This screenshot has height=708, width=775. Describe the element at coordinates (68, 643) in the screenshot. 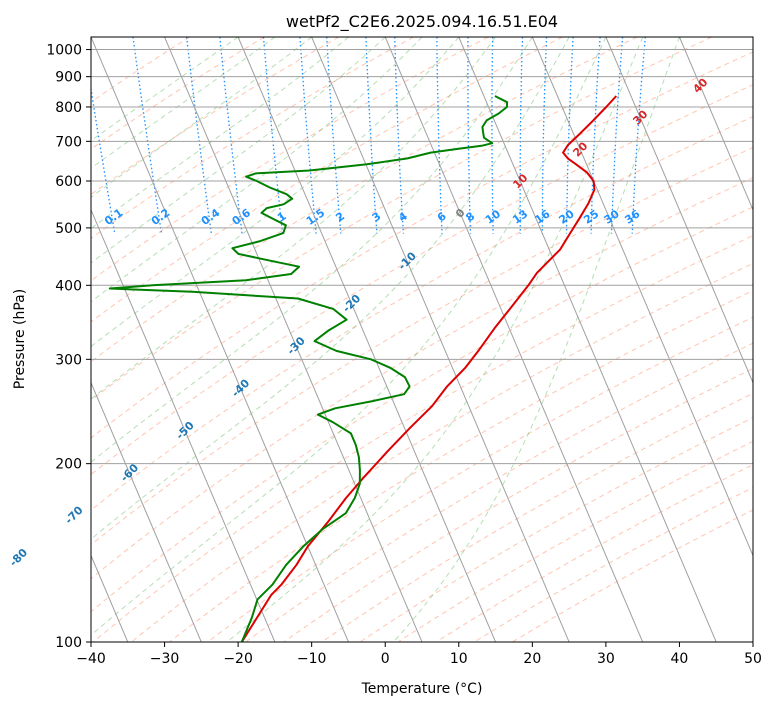

I see `y-tick-label: 100` at that location.